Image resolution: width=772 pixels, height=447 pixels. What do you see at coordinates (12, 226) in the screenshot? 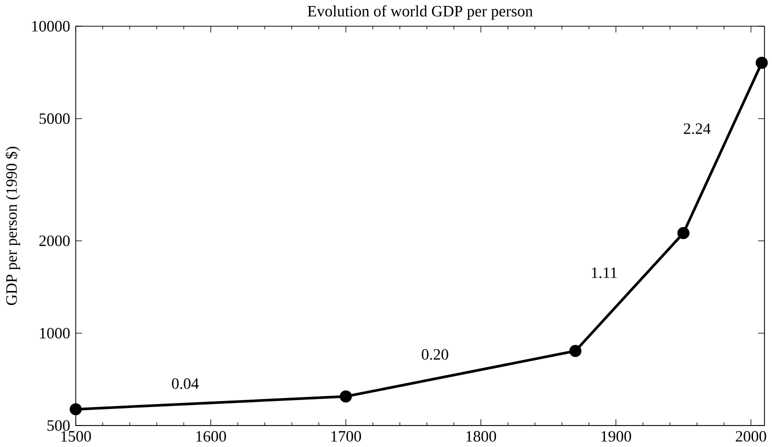
I see `y-axis-title: GDP per person (1990 $)` at bounding box center [12, 226].